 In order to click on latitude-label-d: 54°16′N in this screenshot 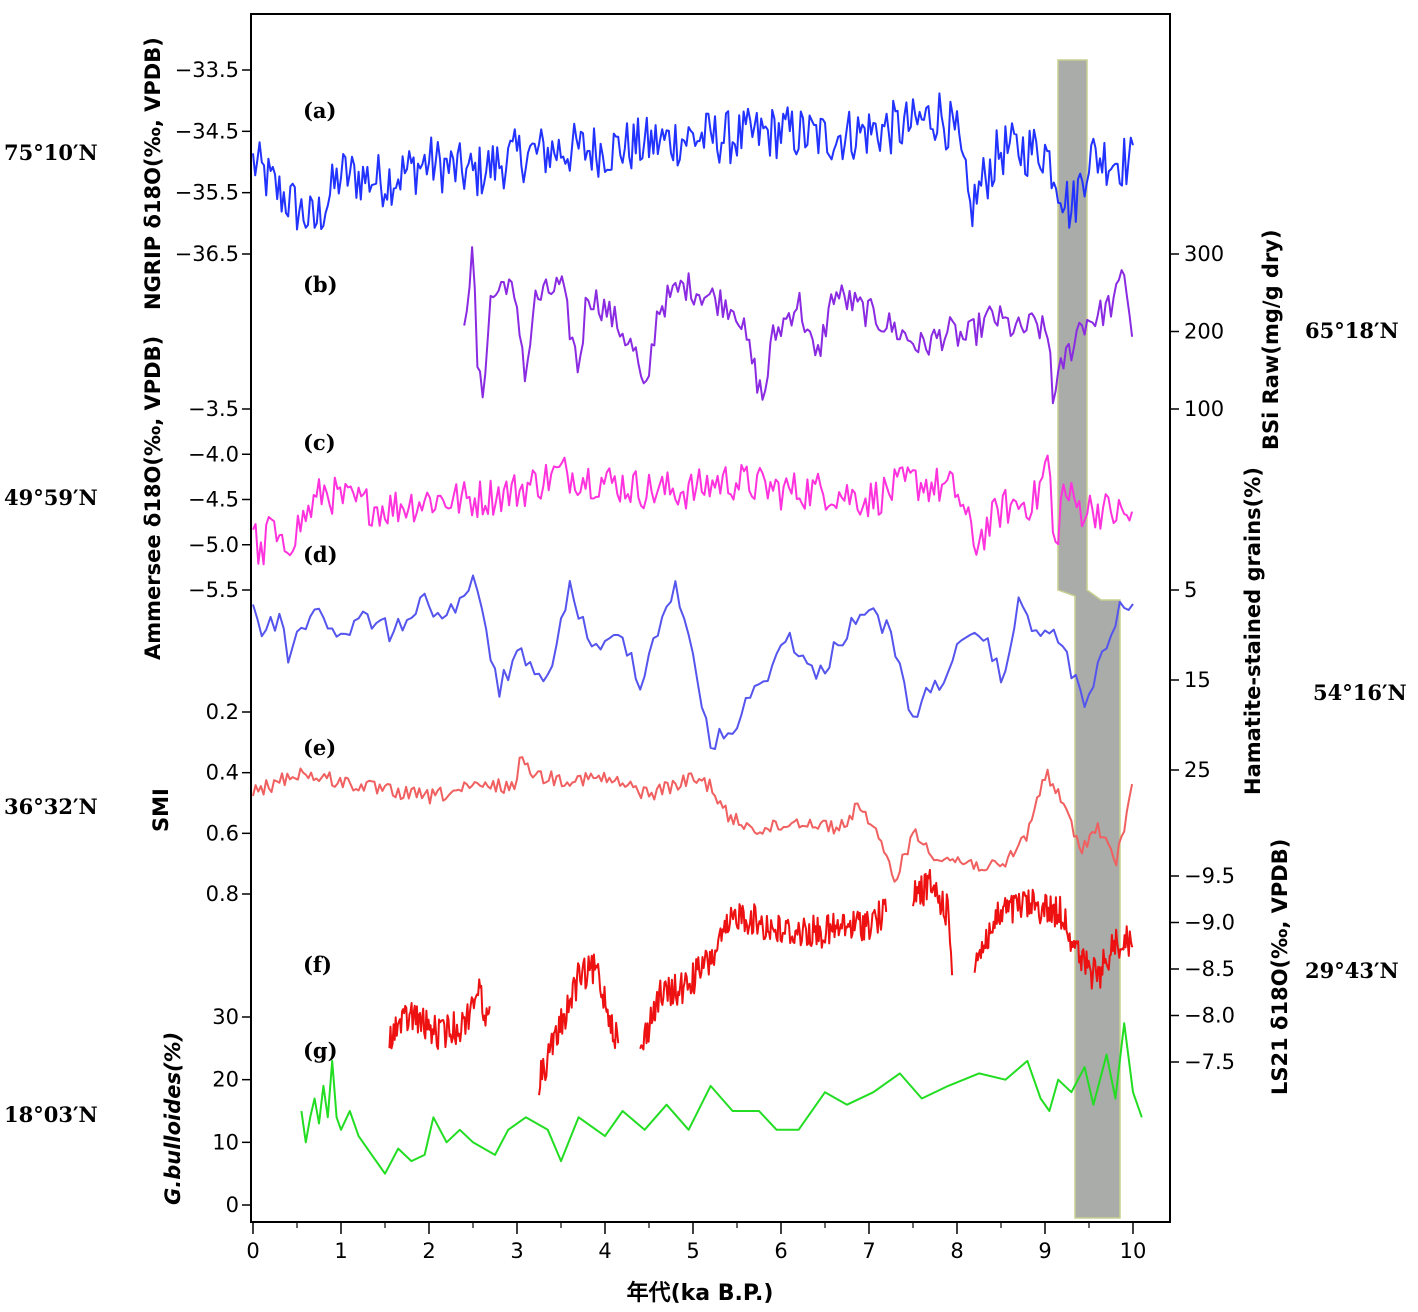, I will do `click(1360, 692)`.